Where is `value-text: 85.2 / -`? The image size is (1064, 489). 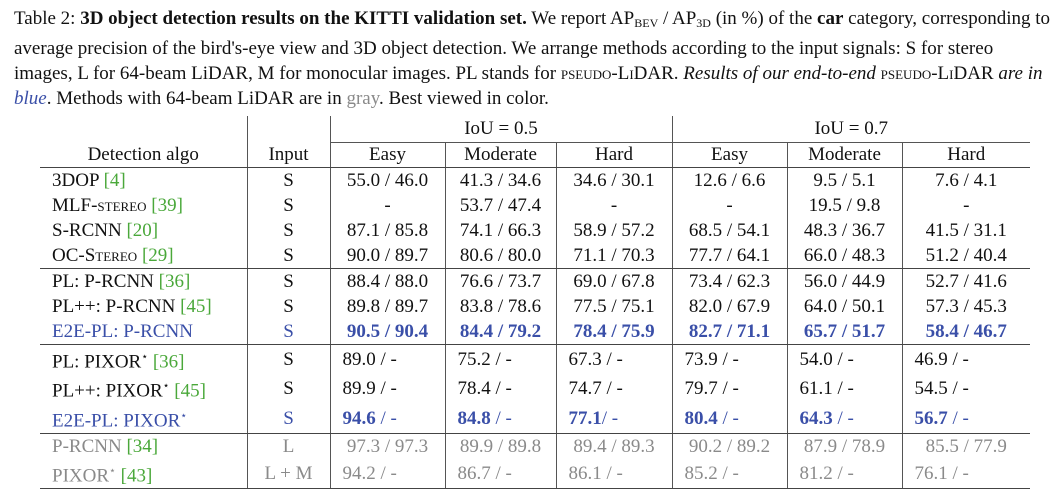 value-text: 85.2 / - is located at coordinates (711, 474).